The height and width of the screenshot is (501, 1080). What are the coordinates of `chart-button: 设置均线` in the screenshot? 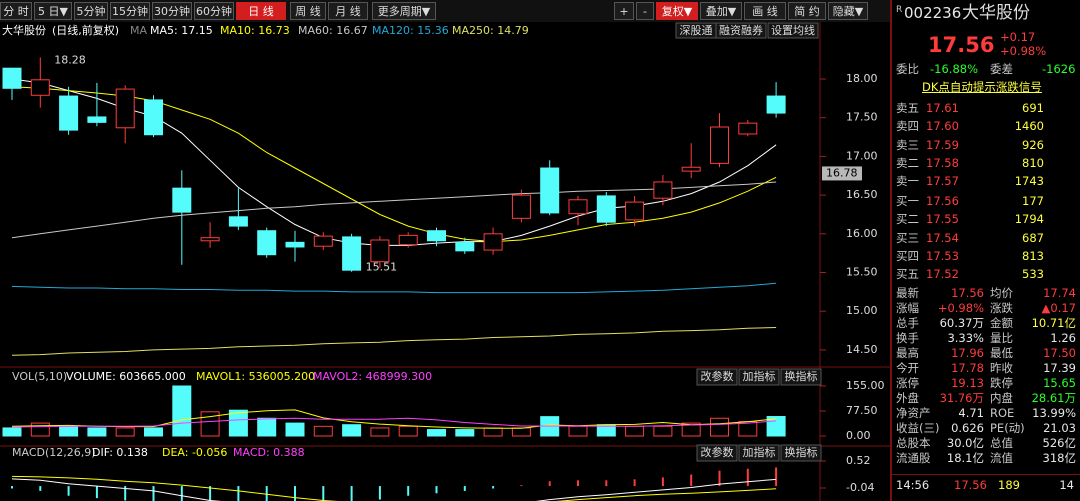 It's located at (793, 30).